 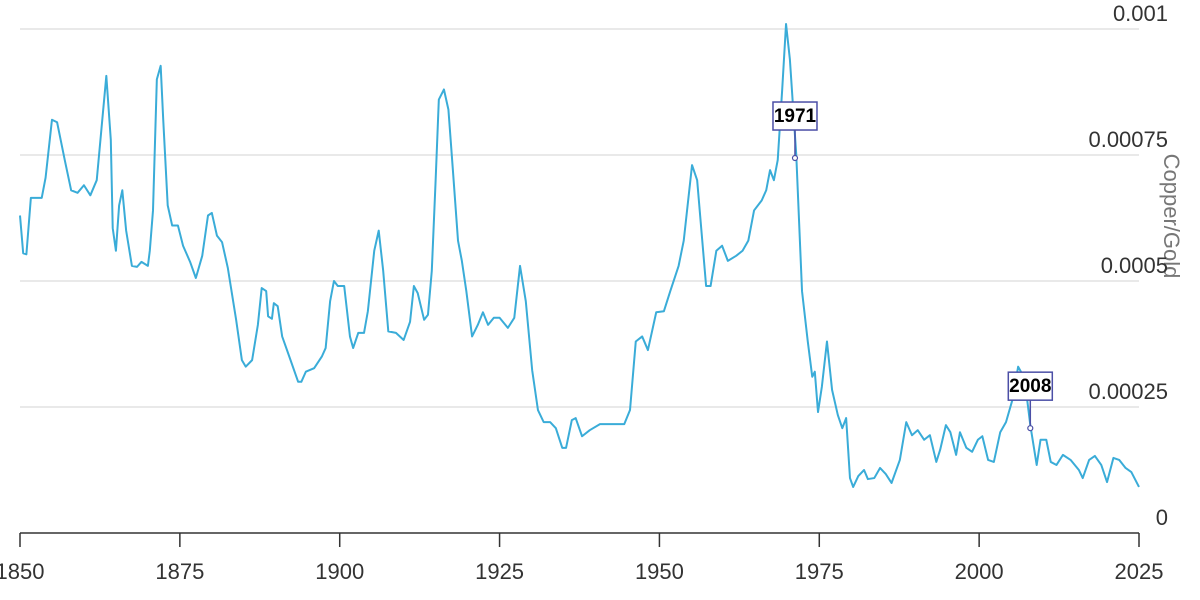 What do you see at coordinates (1128, 391) in the screenshot?
I see `y-tick-label: 0.00025` at bounding box center [1128, 391].